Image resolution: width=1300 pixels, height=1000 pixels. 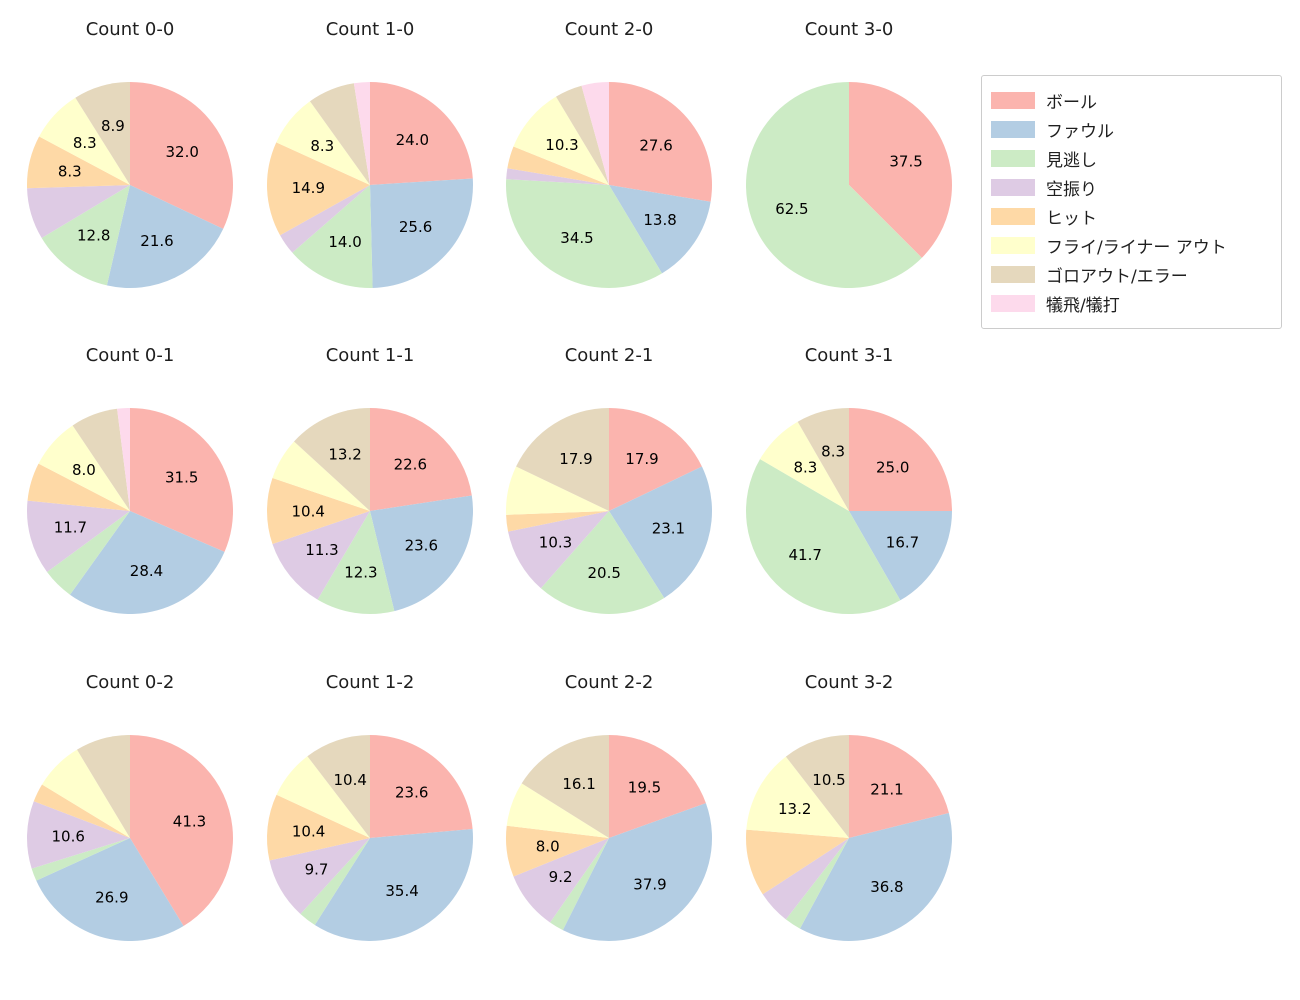 I want to click on pie-chart-count-0-2: 41.3 26.9 10.6, so click(x=129, y=838).